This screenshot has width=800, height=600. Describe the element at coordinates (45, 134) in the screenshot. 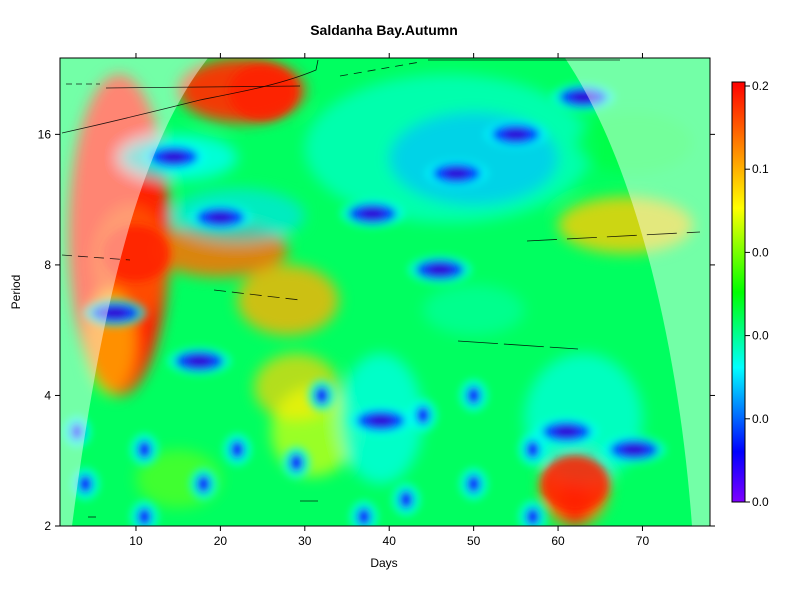

I see `y-tick-label: 16` at that location.